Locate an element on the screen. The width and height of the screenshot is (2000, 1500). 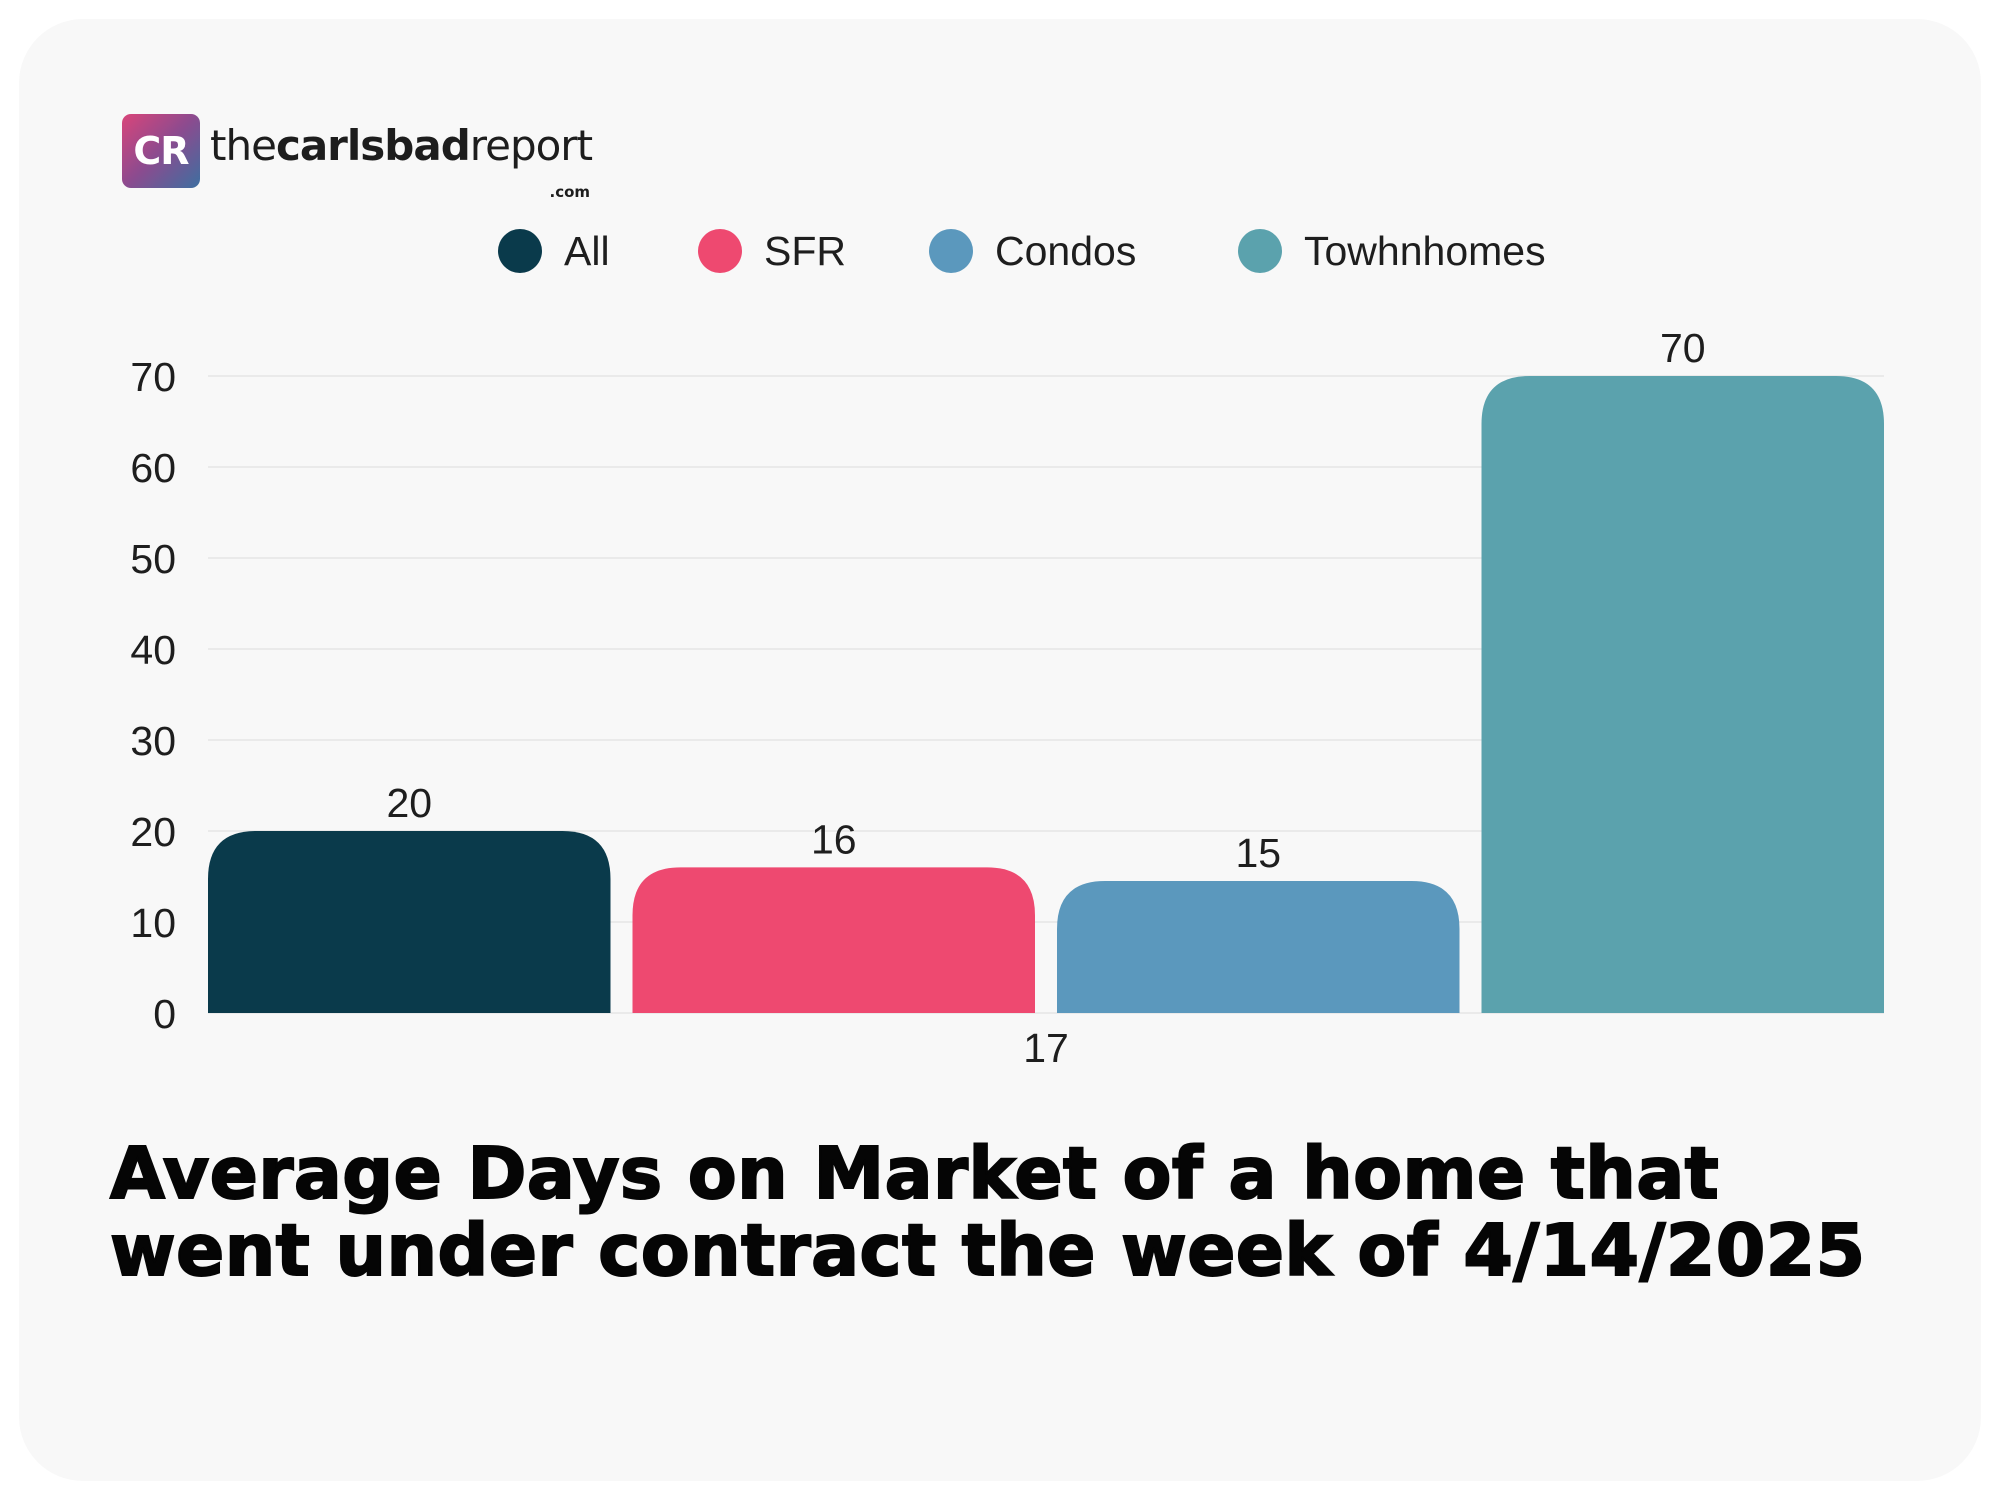
y-tick-label: 0 is located at coordinates (164, 1014).